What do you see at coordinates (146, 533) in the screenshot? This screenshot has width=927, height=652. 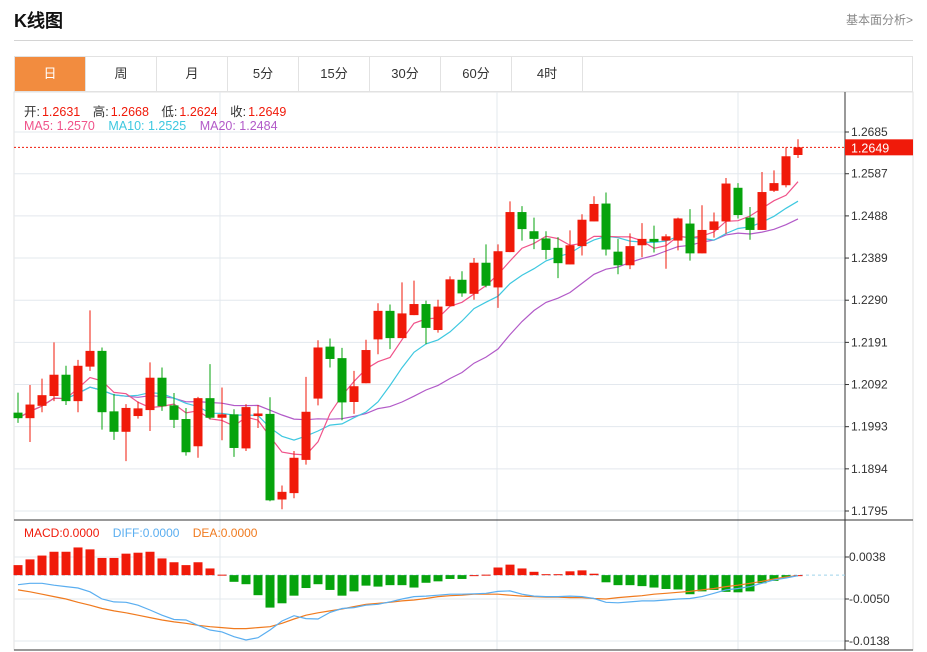 I see `diff-legend: DIFF:0.0000` at bounding box center [146, 533].